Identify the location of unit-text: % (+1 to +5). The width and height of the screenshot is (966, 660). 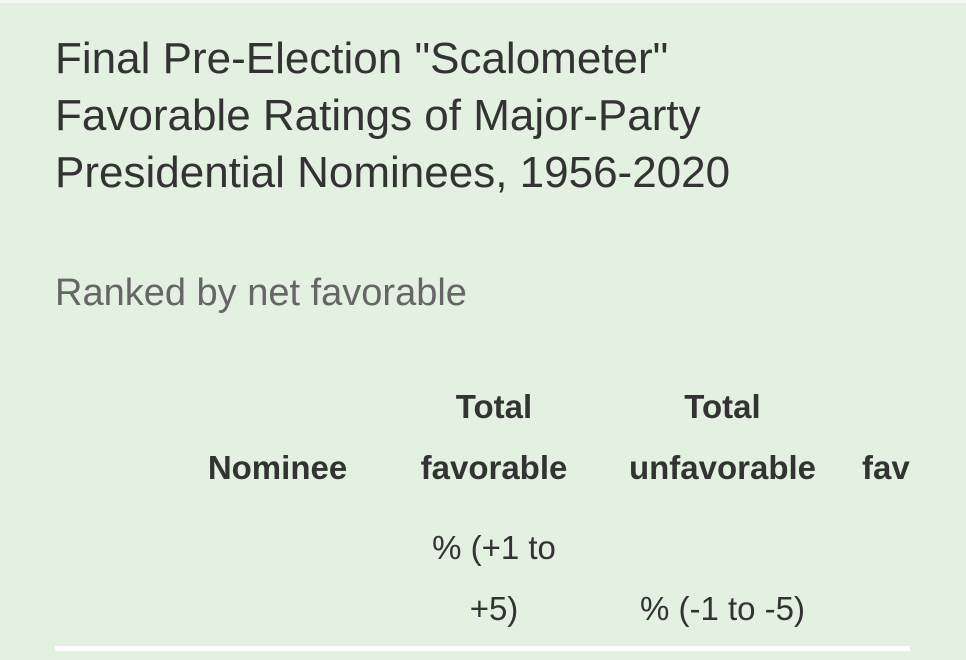
(494, 578).